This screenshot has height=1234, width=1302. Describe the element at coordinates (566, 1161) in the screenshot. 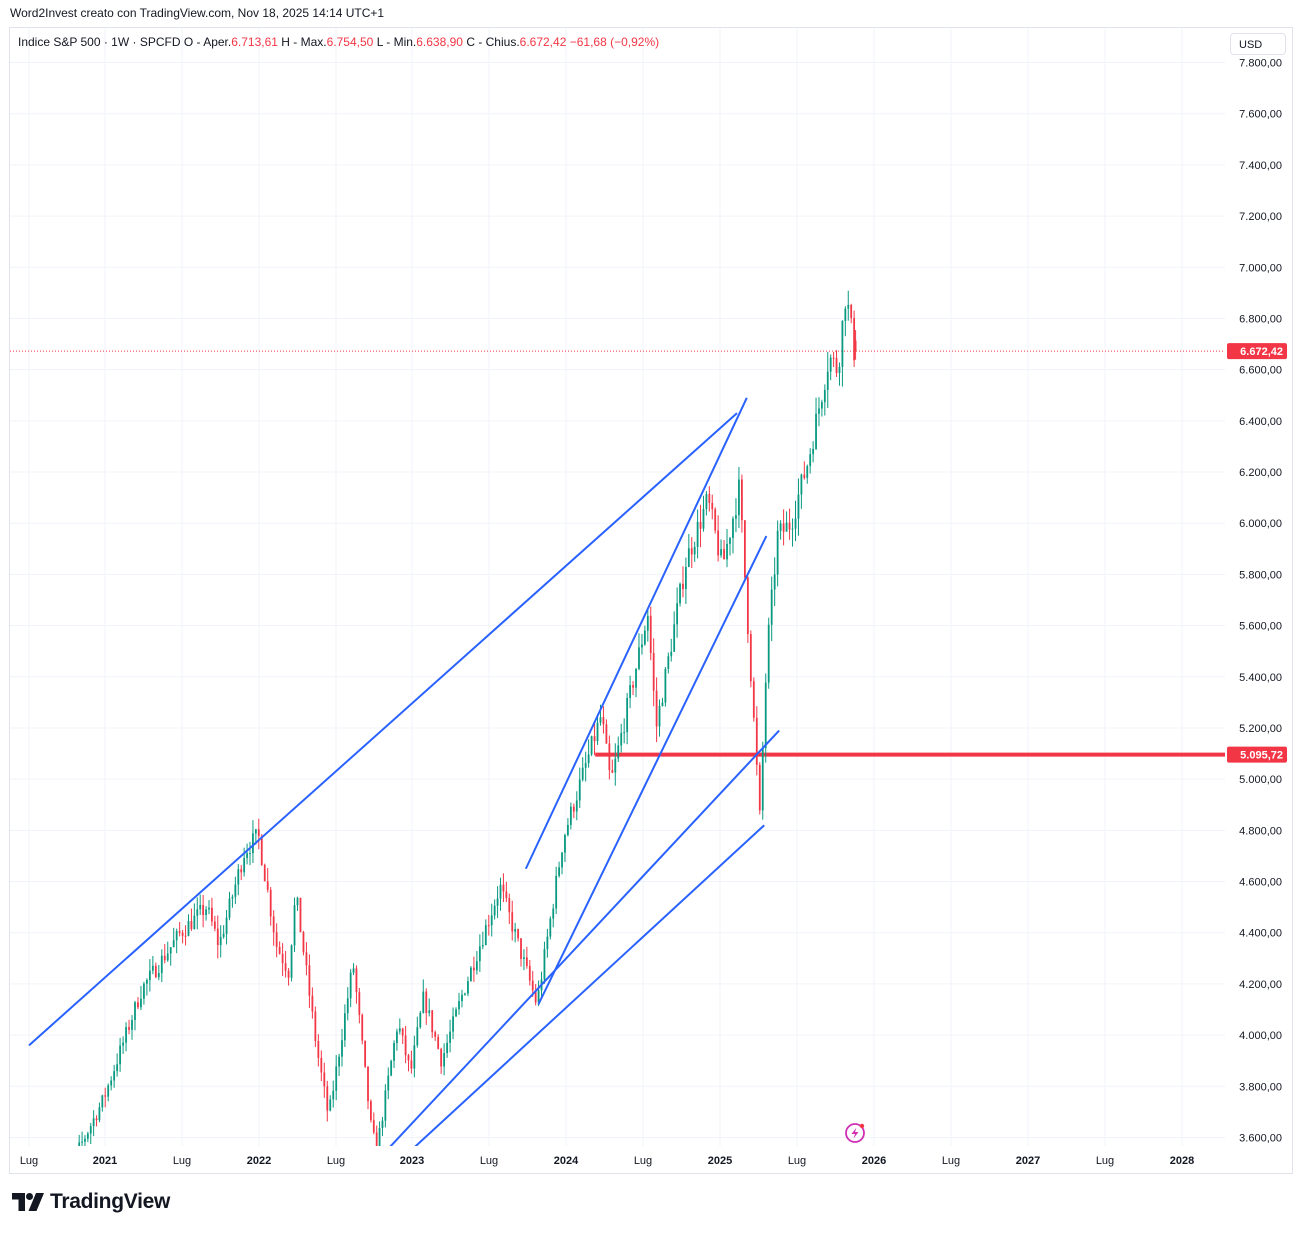

I see `x-tick-label: 2024` at that location.